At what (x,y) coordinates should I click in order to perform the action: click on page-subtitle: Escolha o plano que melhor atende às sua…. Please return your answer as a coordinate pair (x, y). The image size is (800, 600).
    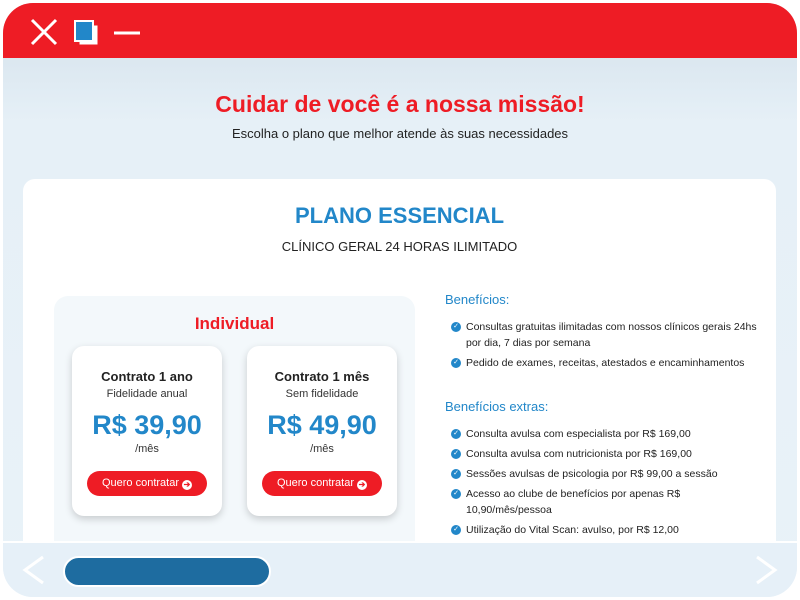
    Looking at the image, I should click on (400, 133).